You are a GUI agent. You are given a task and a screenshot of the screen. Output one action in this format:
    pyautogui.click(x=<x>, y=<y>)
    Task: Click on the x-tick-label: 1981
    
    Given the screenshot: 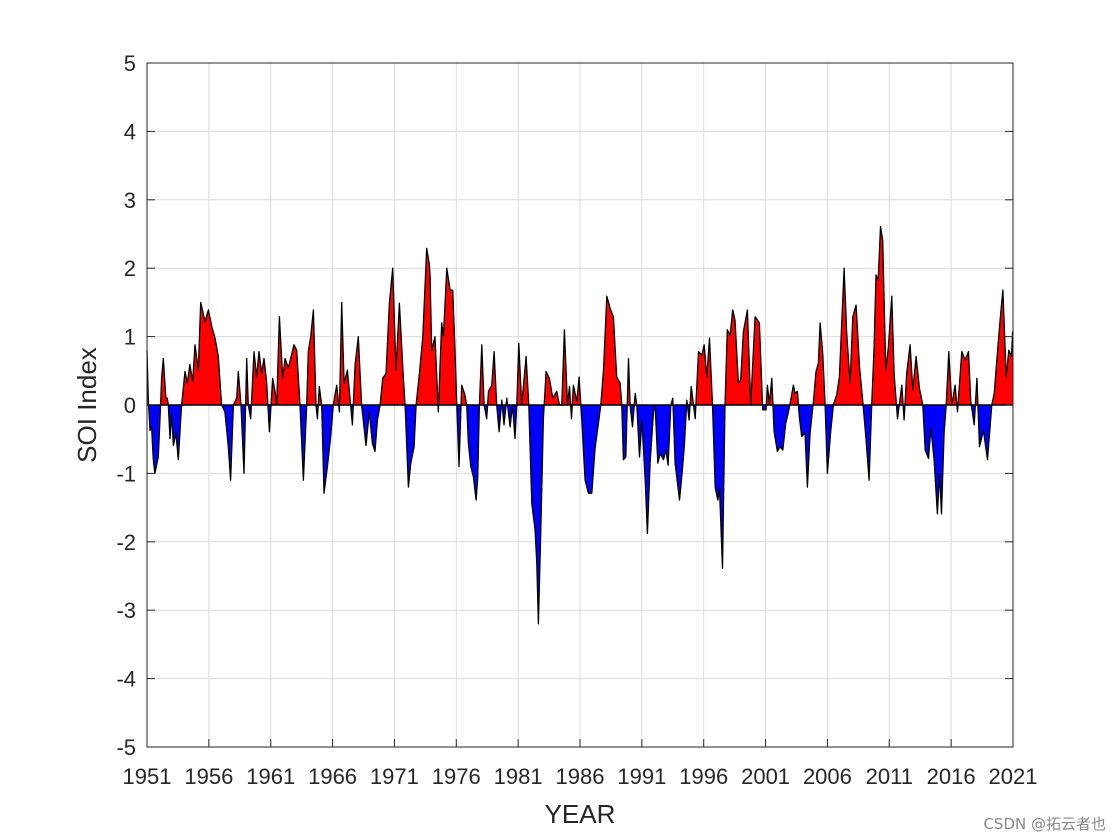 What is the action you would take?
    pyautogui.click(x=518, y=776)
    